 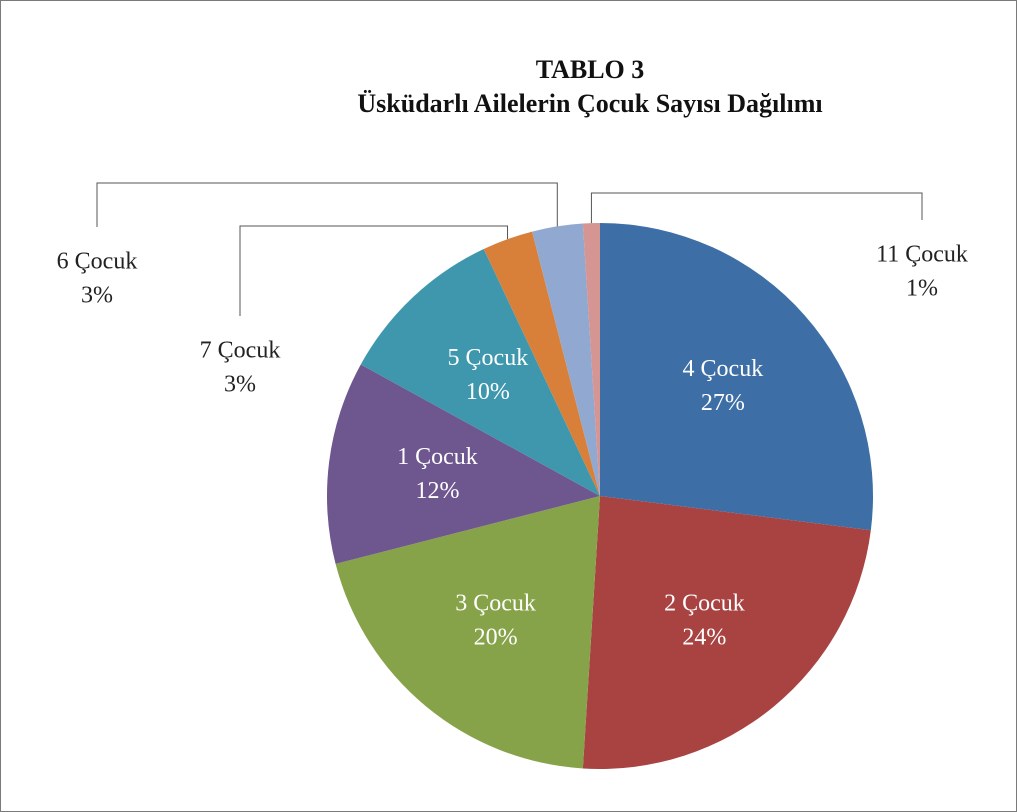 What do you see at coordinates (437, 491) in the screenshot?
I see `slice-value-label: 12%` at bounding box center [437, 491].